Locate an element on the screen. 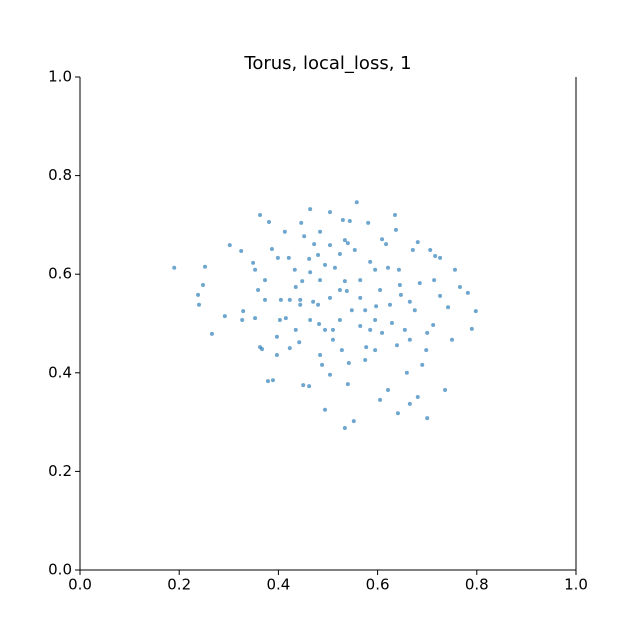 Image resolution: width=640 pixels, height=644 pixels. y-tick-label: 0.0 is located at coordinates (60, 570).